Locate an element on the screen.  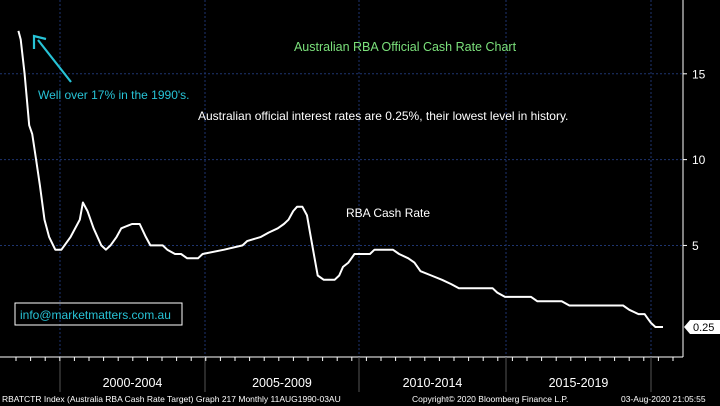
x-tick-label: 2005-2009 is located at coordinates (282, 383).